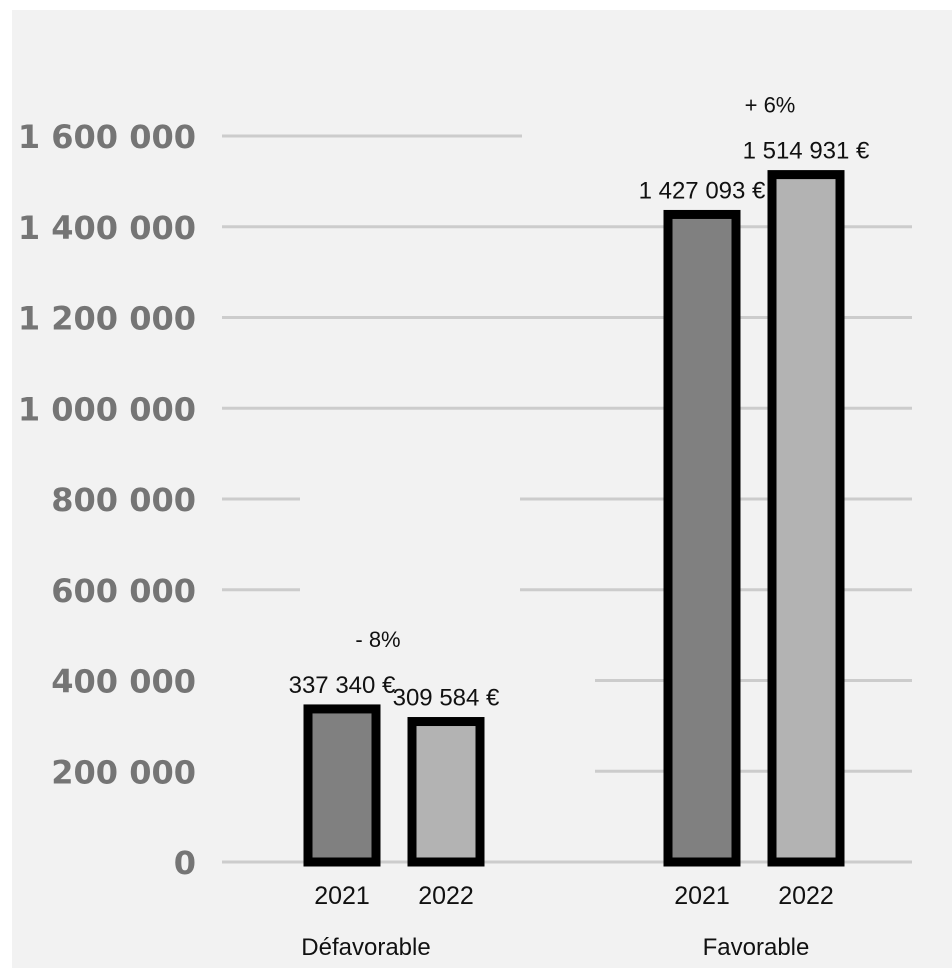 Image resolution: width=952 pixels, height=968 pixels. Describe the element at coordinates (342, 785) in the screenshot. I see `bar-défavorable-2021` at that location.